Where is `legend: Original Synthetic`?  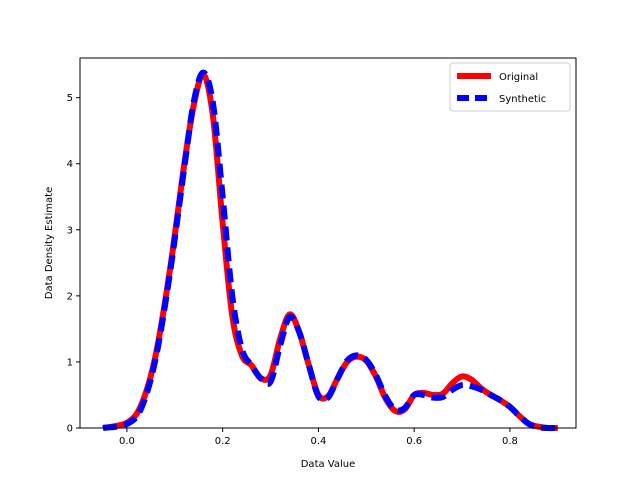 legend: Original Synthetic is located at coordinates (510, 87).